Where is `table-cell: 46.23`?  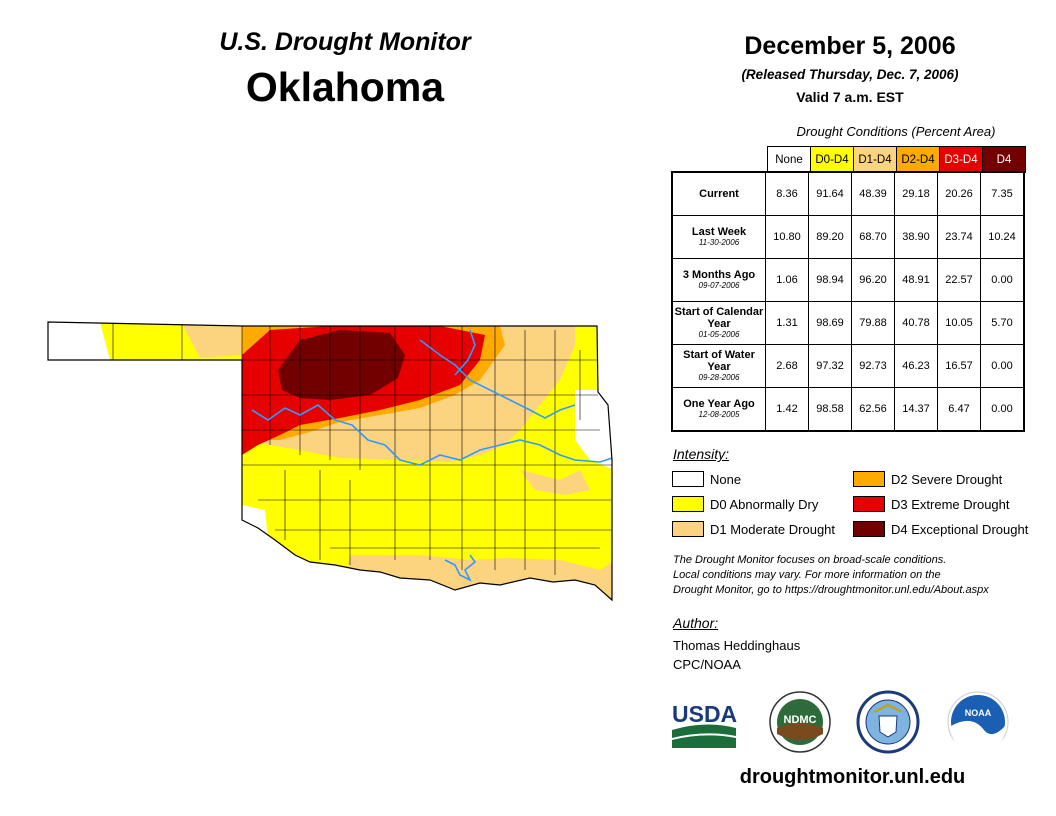 table-cell: 46.23 is located at coordinates (916, 366).